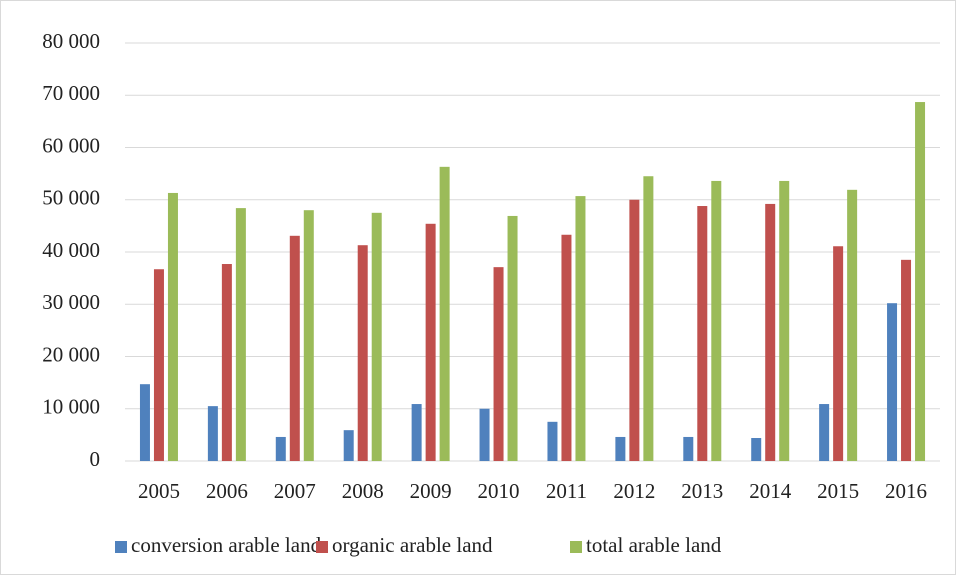 This screenshot has height=576, width=957. Describe the element at coordinates (838, 491) in the screenshot. I see `x-tick-label: 2015` at that location.